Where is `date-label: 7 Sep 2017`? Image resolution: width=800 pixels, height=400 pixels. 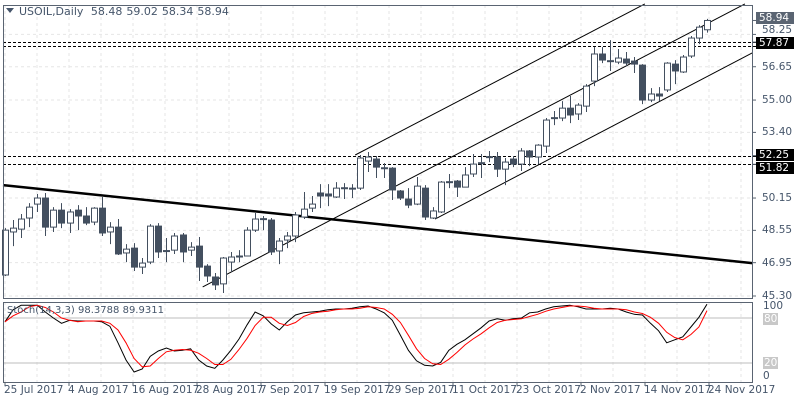 date-label: 7 Sep 2017 is located at coordinates (290, 390).